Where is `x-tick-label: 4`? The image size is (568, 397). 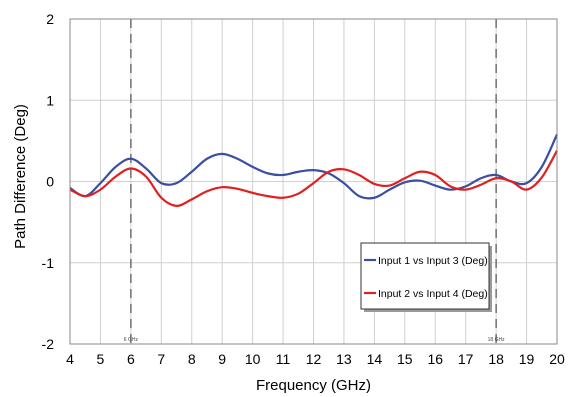 x-tick-label: 4 is located at coordinates (70, 359).